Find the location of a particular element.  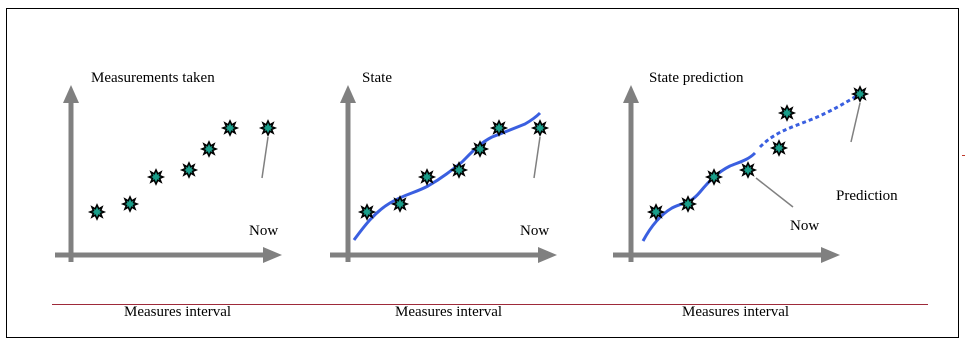

panel1-now-label: Now is located at coordinates (264, 231).